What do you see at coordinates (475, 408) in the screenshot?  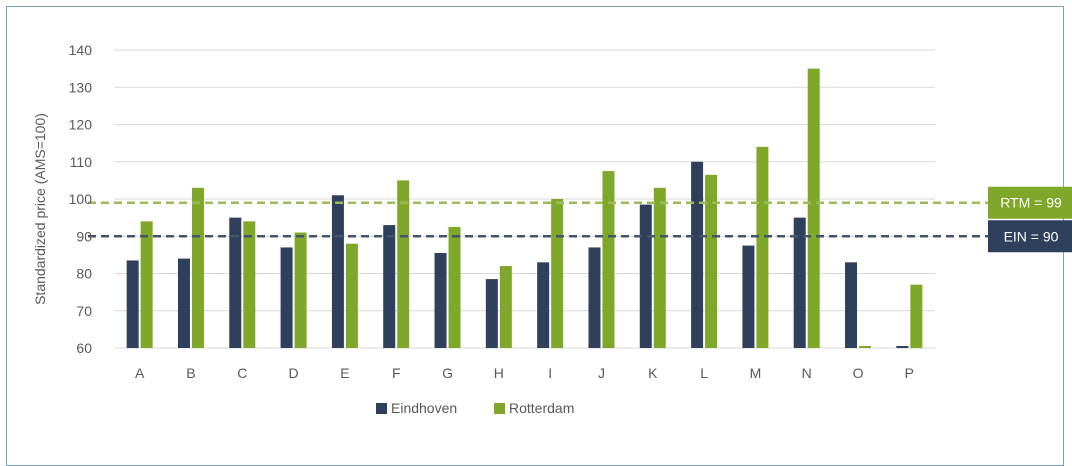 I see `legend: Eindhoven Rotterdam` at bounding box center [475, 408].